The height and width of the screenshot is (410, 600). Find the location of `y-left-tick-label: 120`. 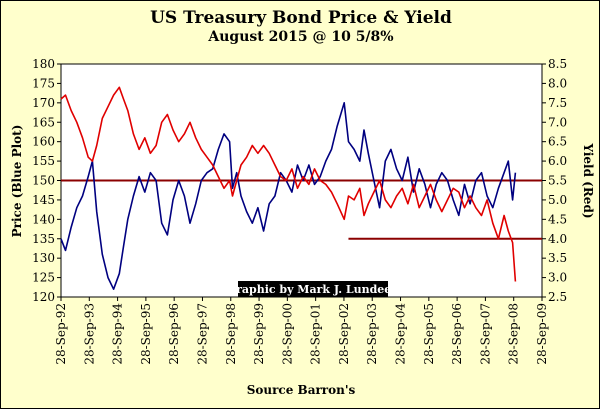

y-left-tick-label: 120 is located at coordinates (43, 297).